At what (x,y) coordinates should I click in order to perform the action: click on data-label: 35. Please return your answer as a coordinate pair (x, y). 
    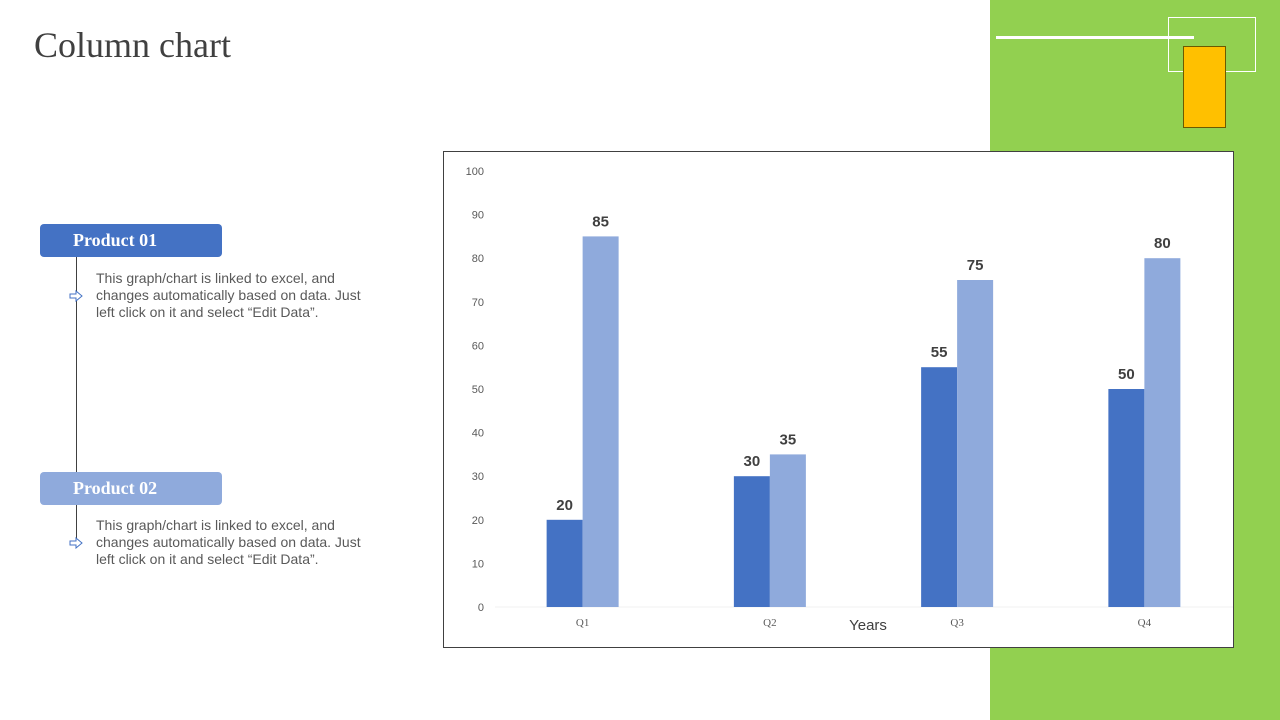
    Looking at the image, I should click on (788, 439).